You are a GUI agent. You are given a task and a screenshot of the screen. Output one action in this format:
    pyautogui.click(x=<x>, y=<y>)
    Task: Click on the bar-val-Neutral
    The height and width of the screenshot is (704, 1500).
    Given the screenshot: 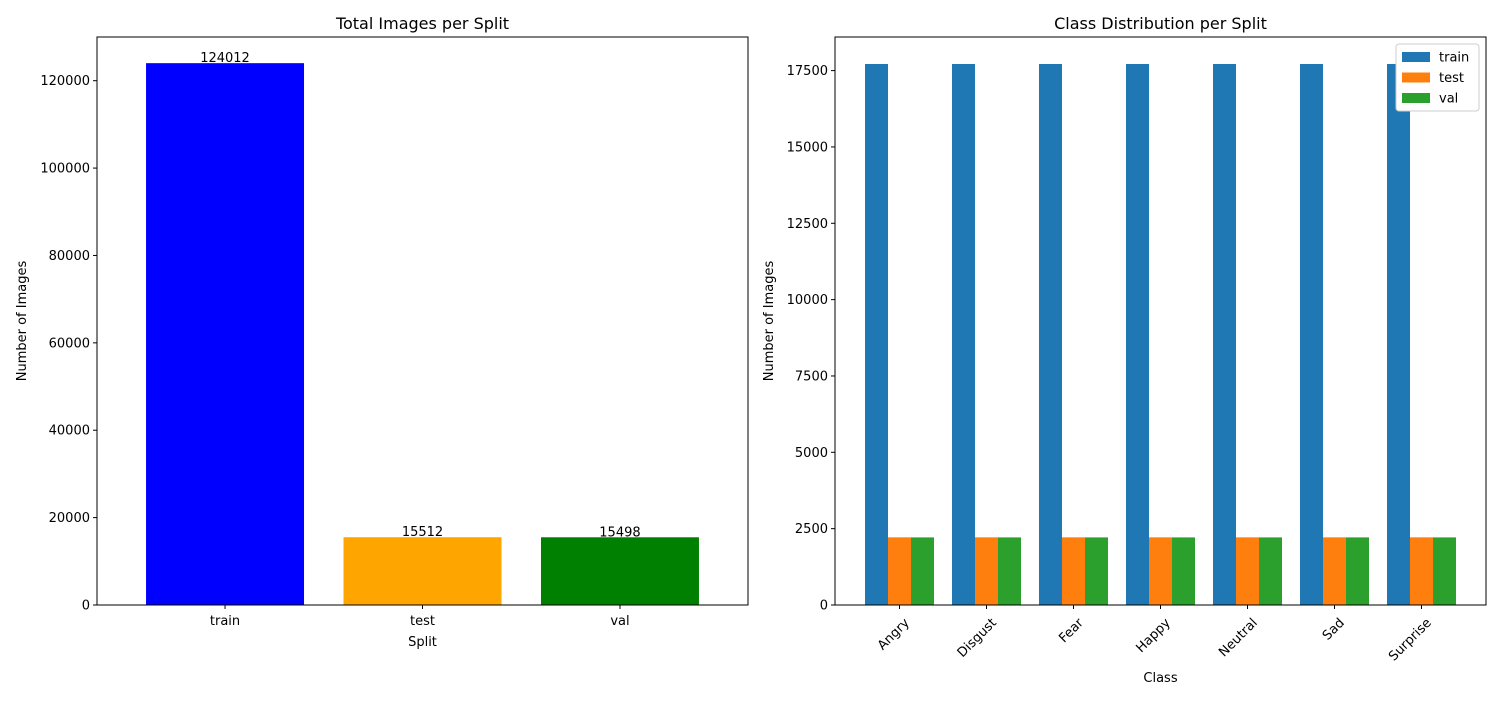 What is the action you would take?
    pyautogui.click(x=1270, y=571)
    